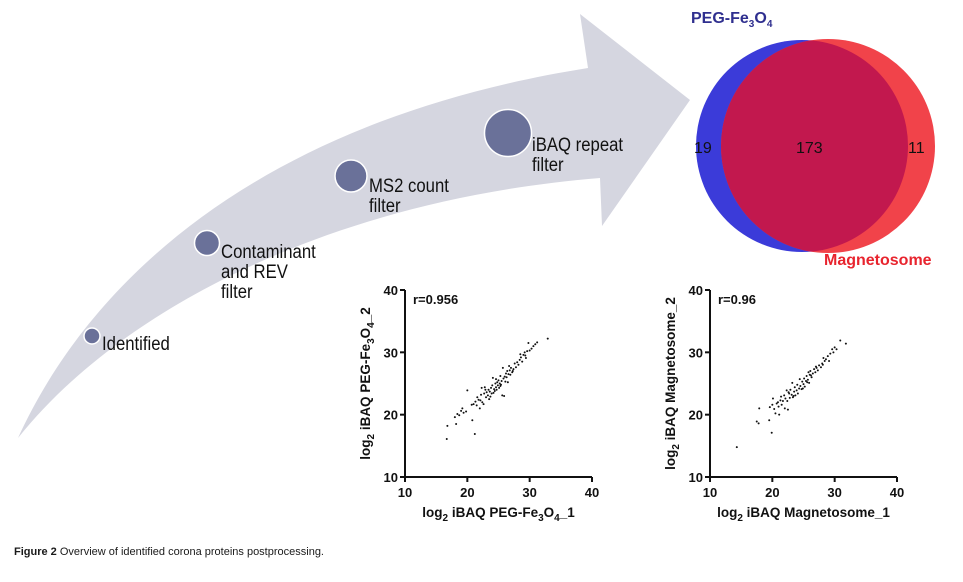  What do you see at coordinates (351, 176) in the screenshot?
I see `step-node-ms2` at bounding box center [351, 176].